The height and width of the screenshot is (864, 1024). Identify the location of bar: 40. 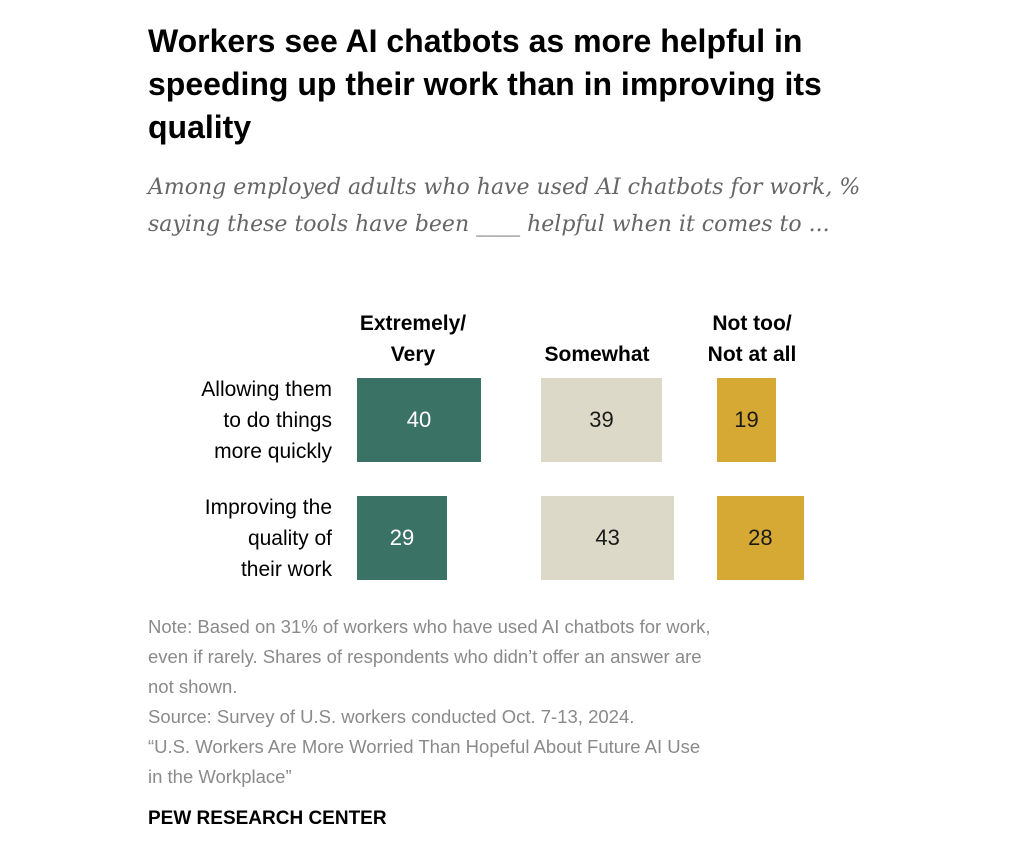
(419, 420).